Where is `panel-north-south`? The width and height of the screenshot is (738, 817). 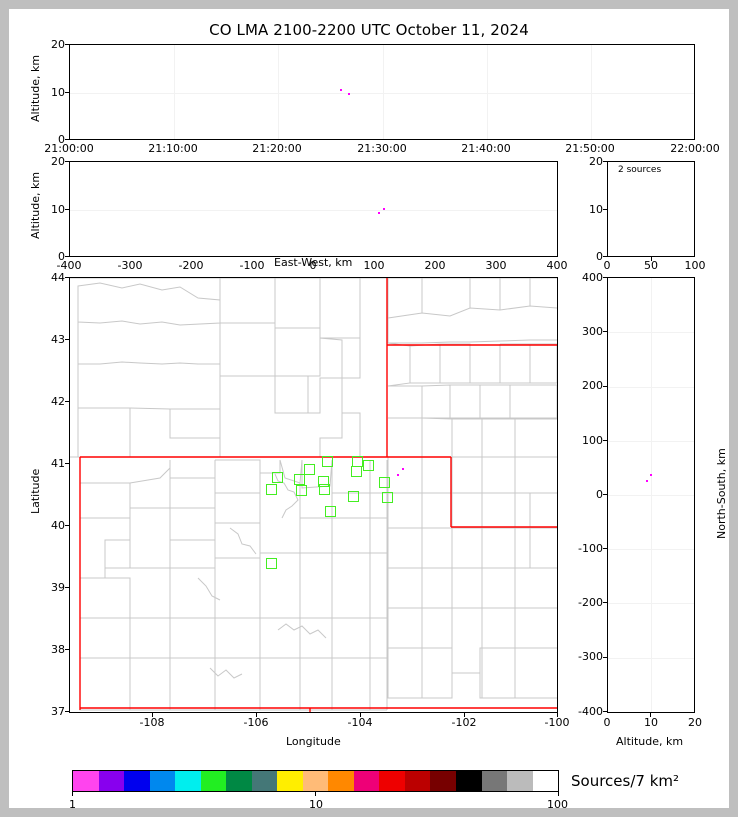 panel-north-south is located at coordinates (651, 495).